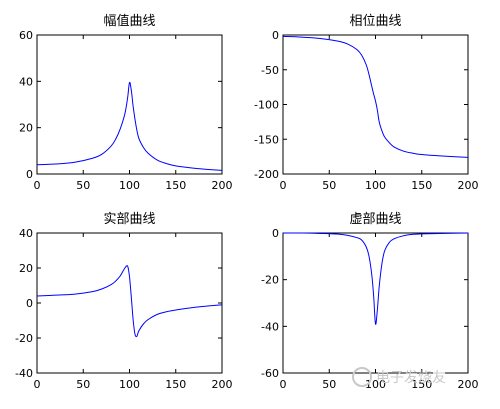 The height and width of the screenshot is (409, 500). I want to click on y-tick-label: -60, so click(270, 373).